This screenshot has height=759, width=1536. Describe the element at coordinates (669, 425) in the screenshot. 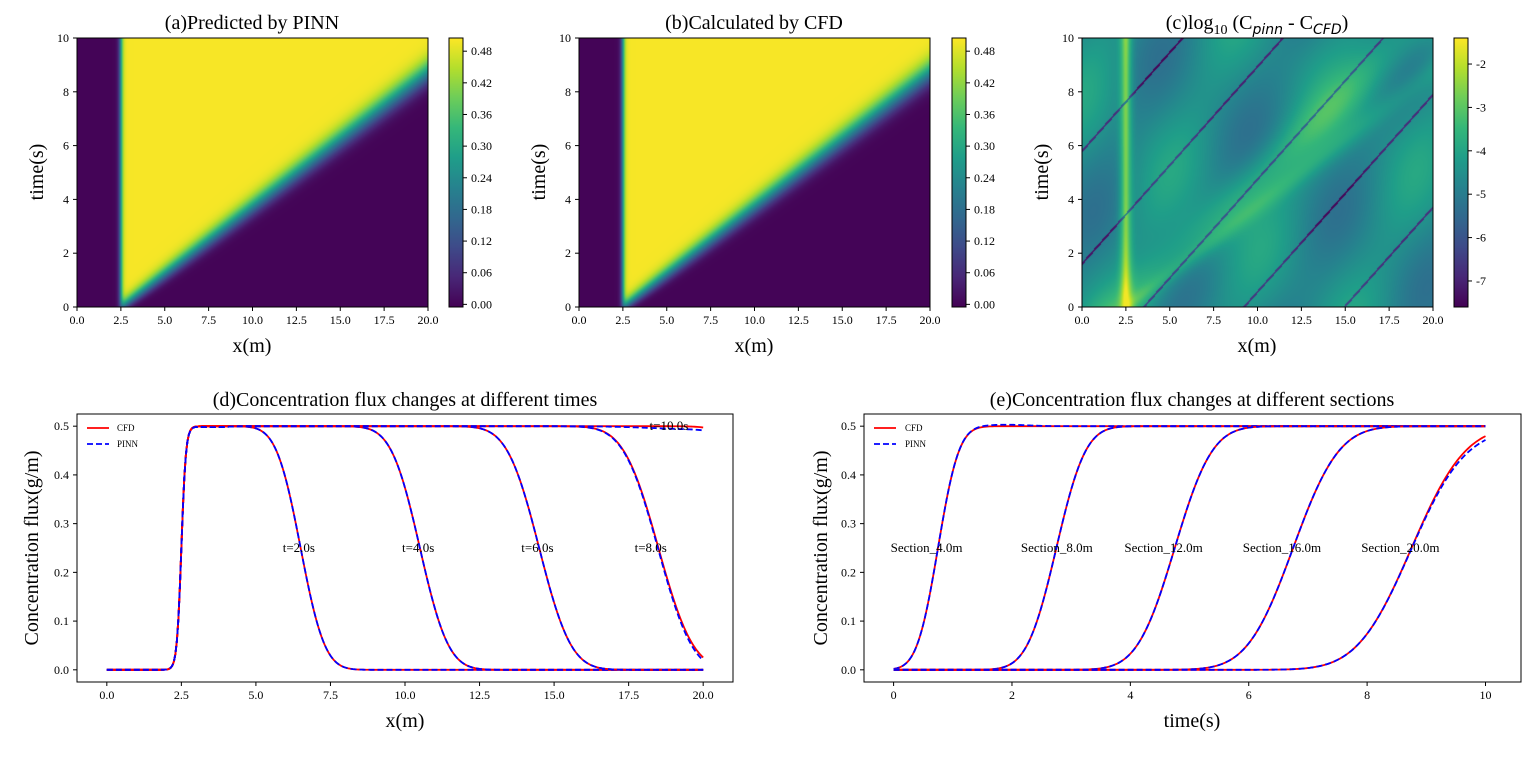

I see `annotation: t=10.0s` at that location.